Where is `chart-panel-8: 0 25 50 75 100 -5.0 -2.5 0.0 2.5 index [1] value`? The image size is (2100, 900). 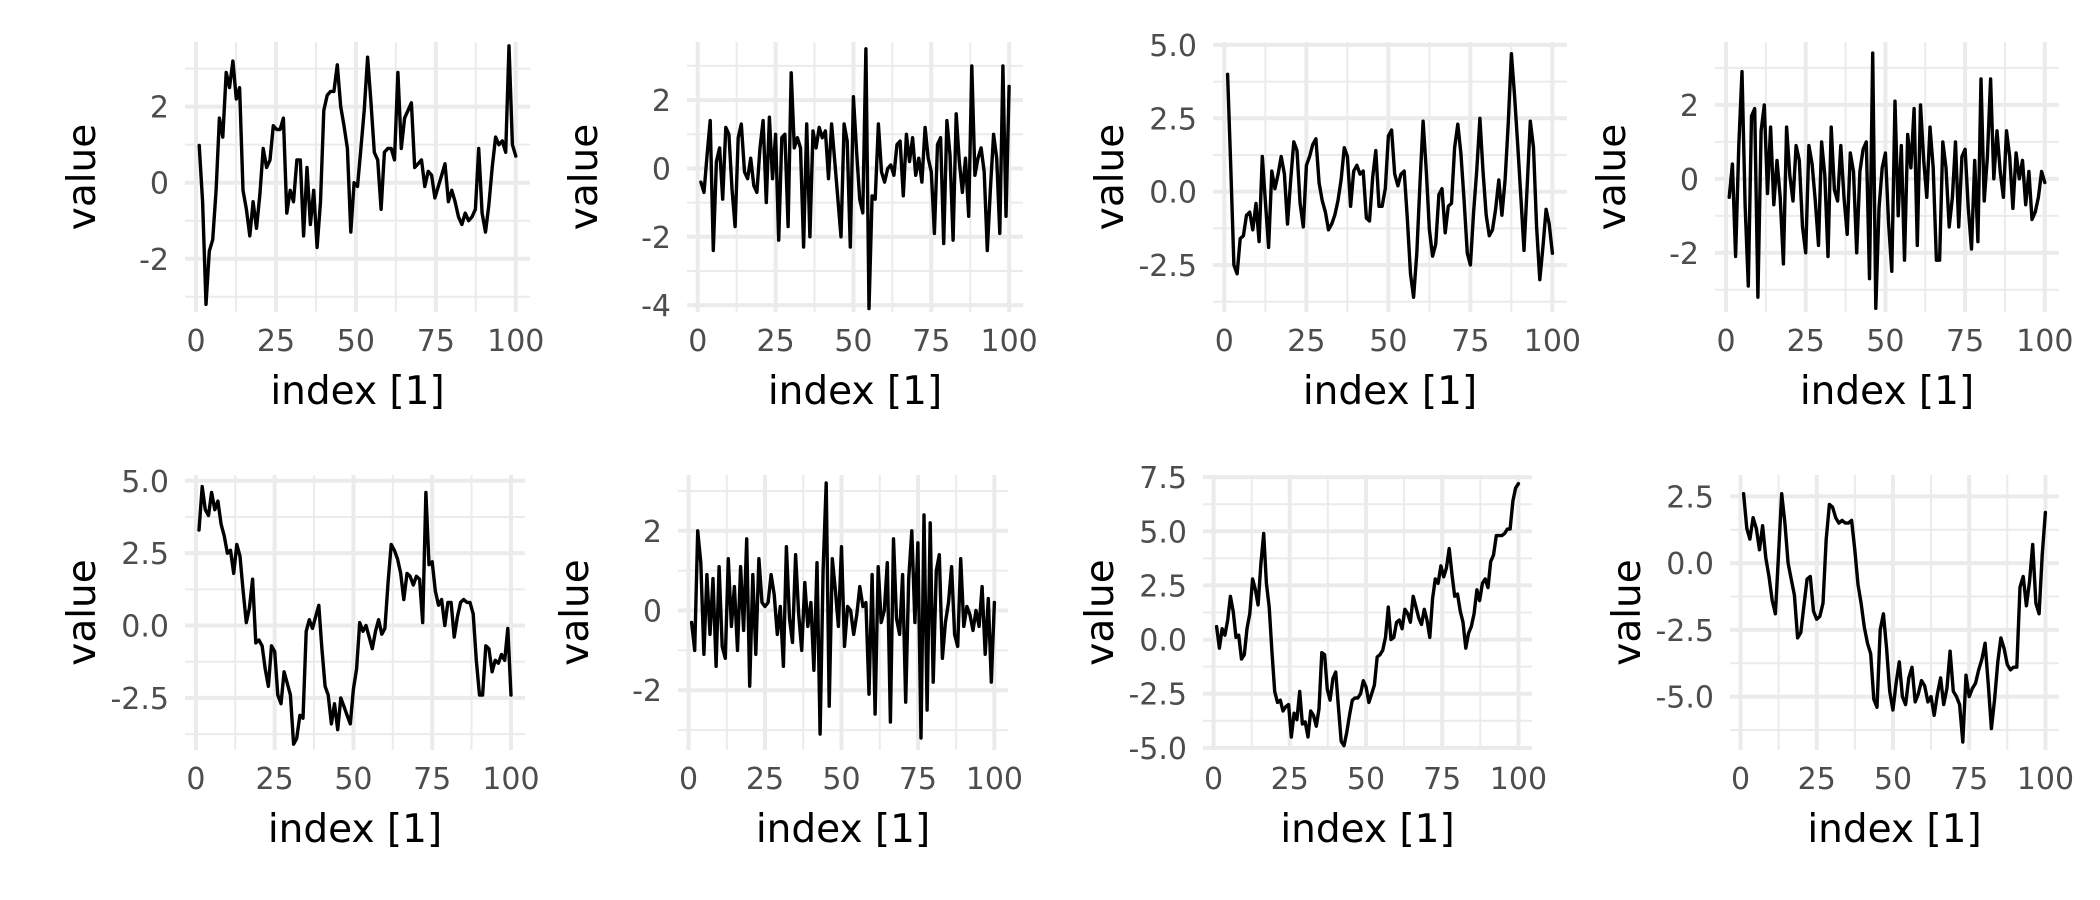 chart-panel-8: 0 25 50 75 100 -5.0 -2.5 0.0 2.5 index [1] value is located at coordinates (1839, 663).